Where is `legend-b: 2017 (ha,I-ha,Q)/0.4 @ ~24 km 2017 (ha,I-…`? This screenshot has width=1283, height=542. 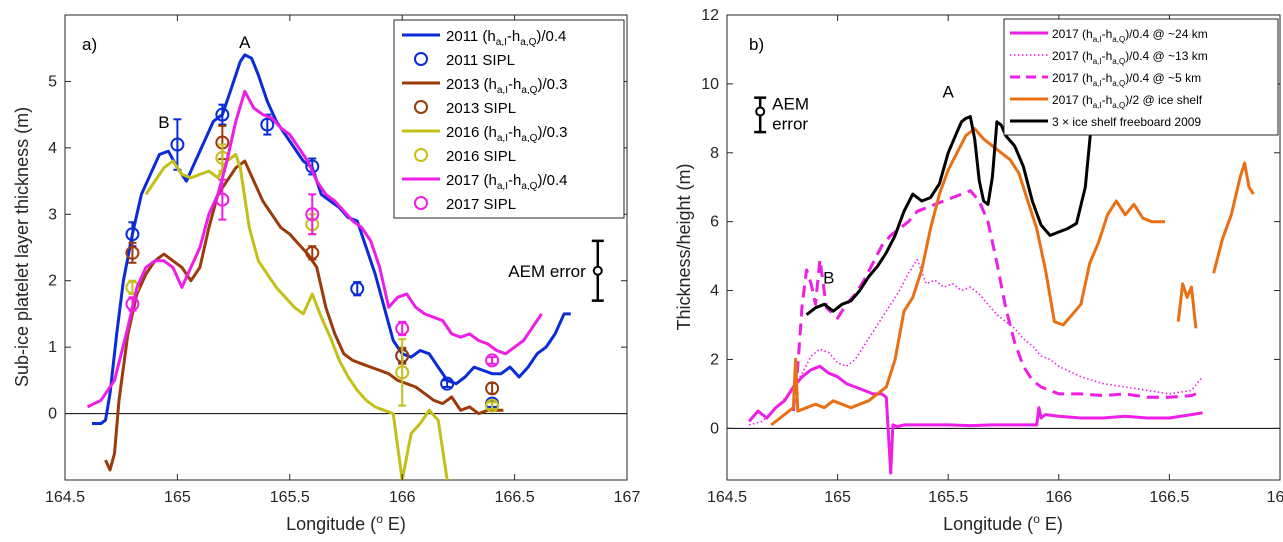
legend-b: 2017 (ha,I-ha,Q)/0.4 @ ~24 km 2017 (ha,I-… is located at coordinates (1141, 77).